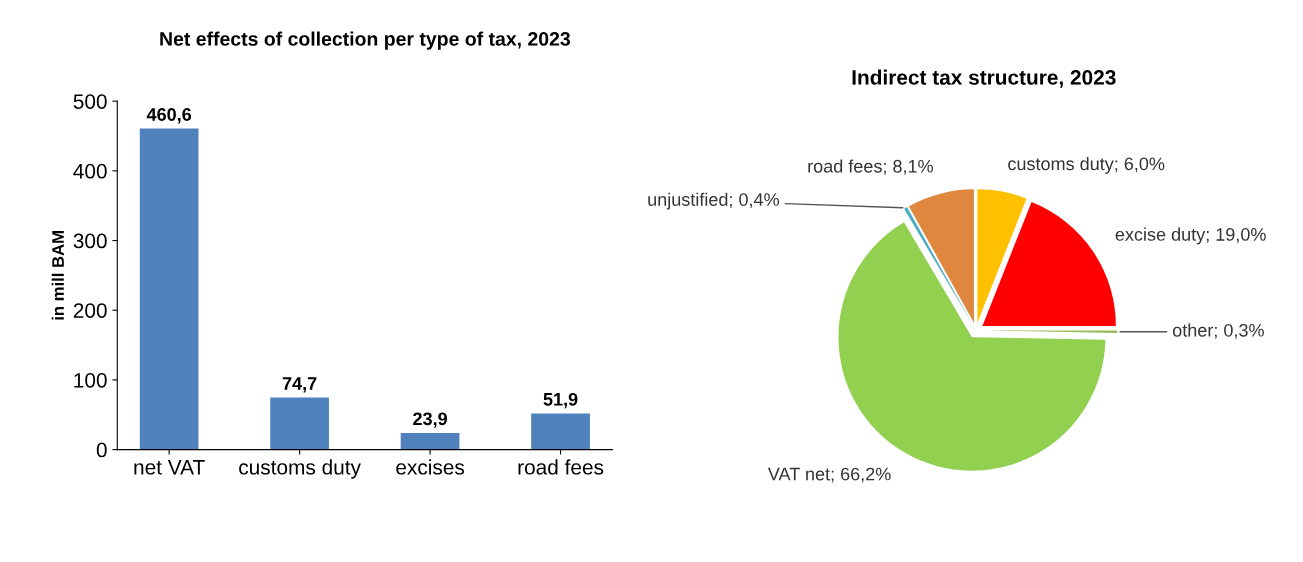 The image size is (1303, 562). Describe the element at coordinates (713, 201) in the screenshot. I see `slice-label: unjustified; 0,4%` at that location.